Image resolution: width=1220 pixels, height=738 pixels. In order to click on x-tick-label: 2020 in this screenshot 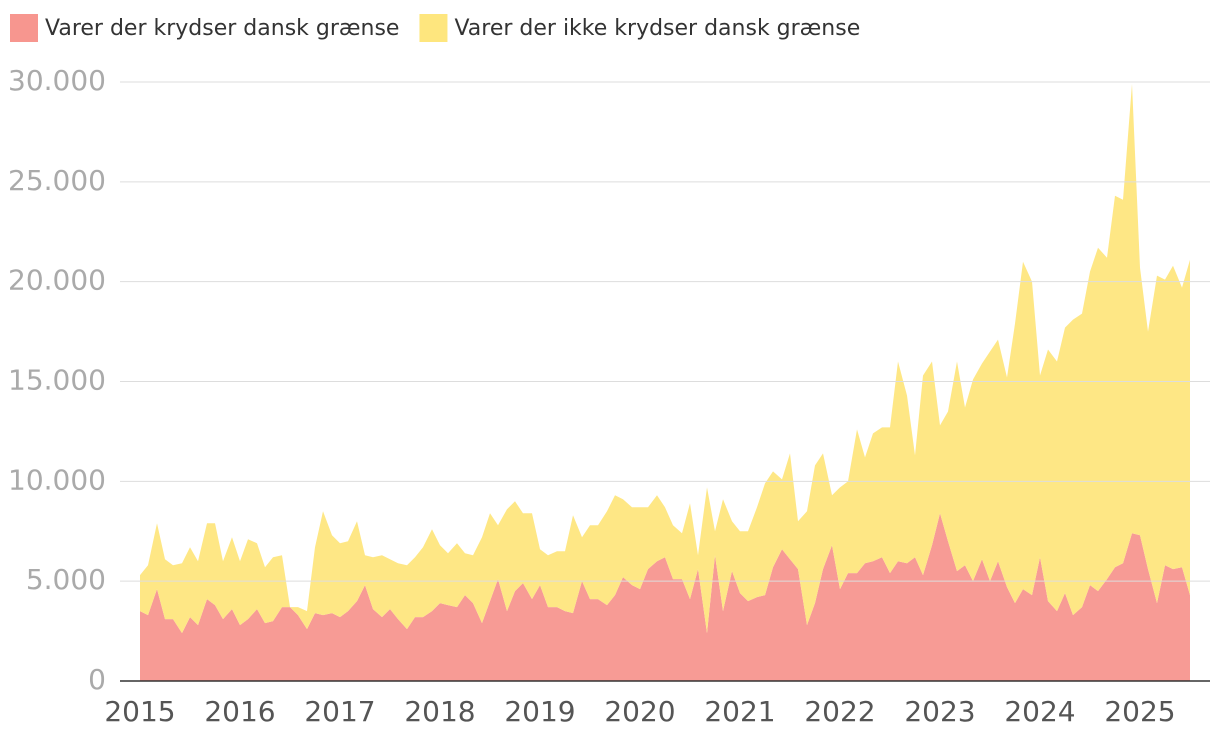, I will do `click(639, 711)`.